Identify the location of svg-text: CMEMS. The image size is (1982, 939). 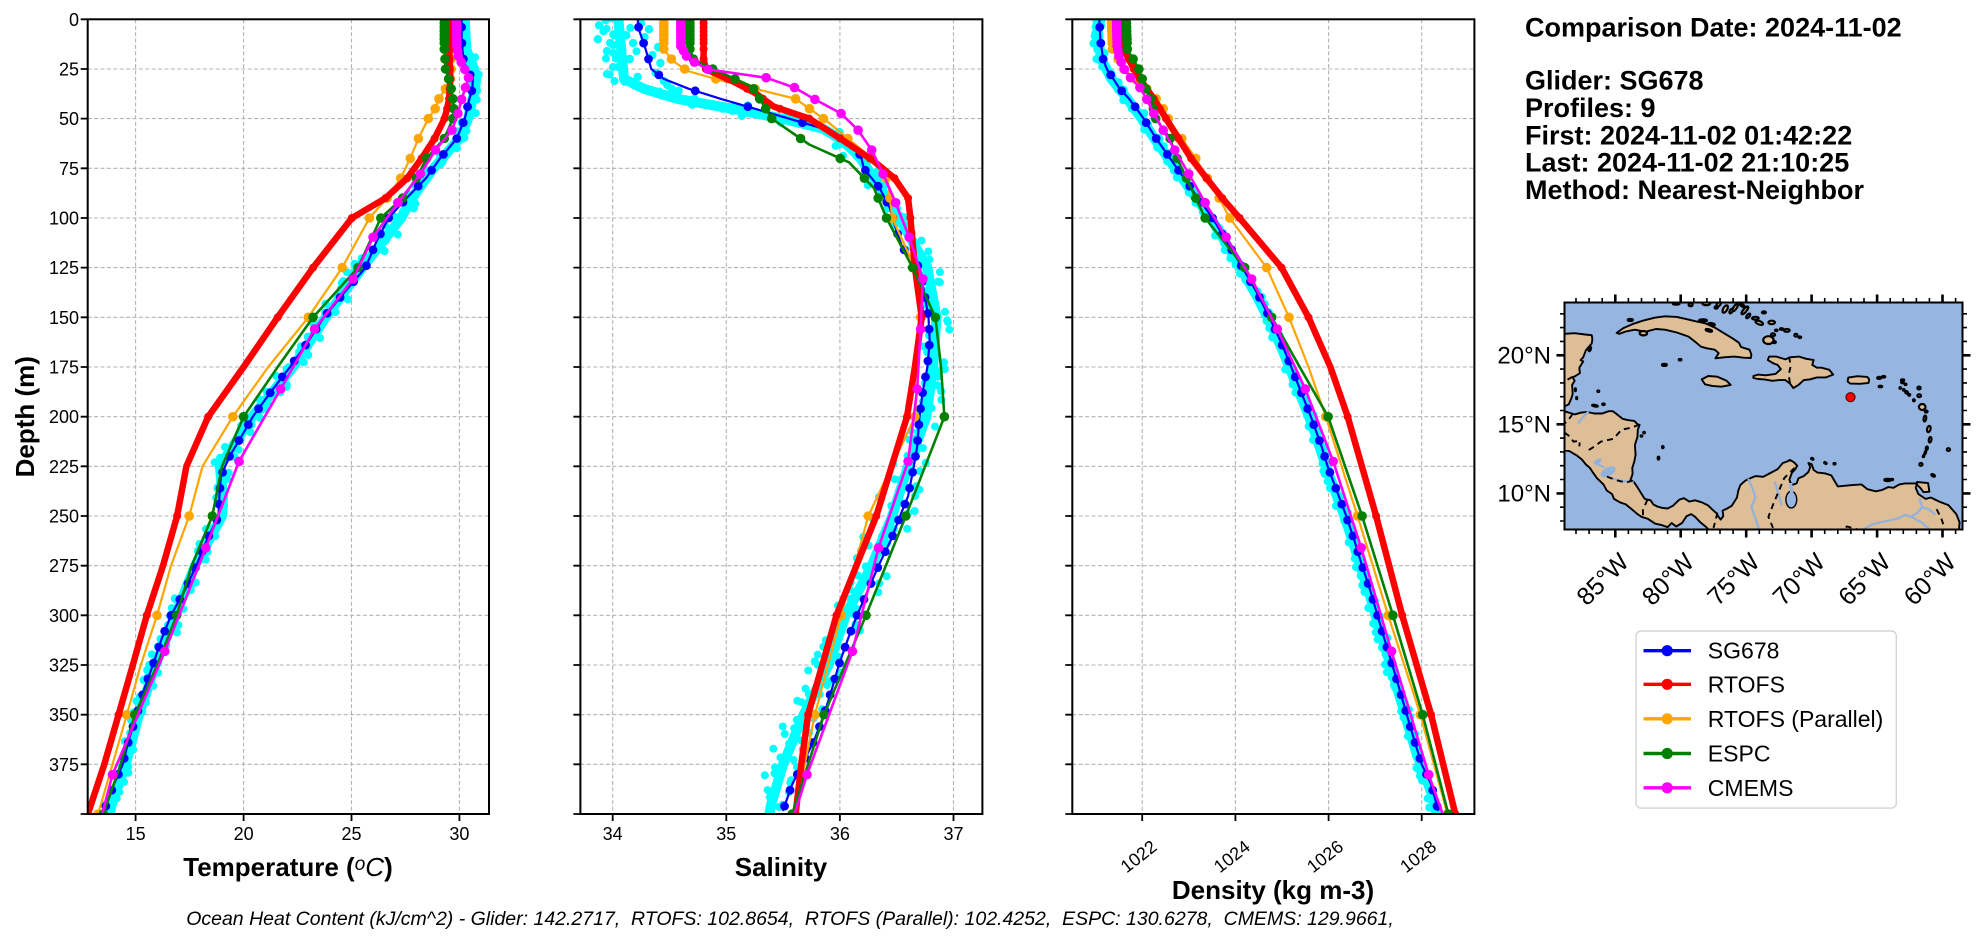
(1751, 788).